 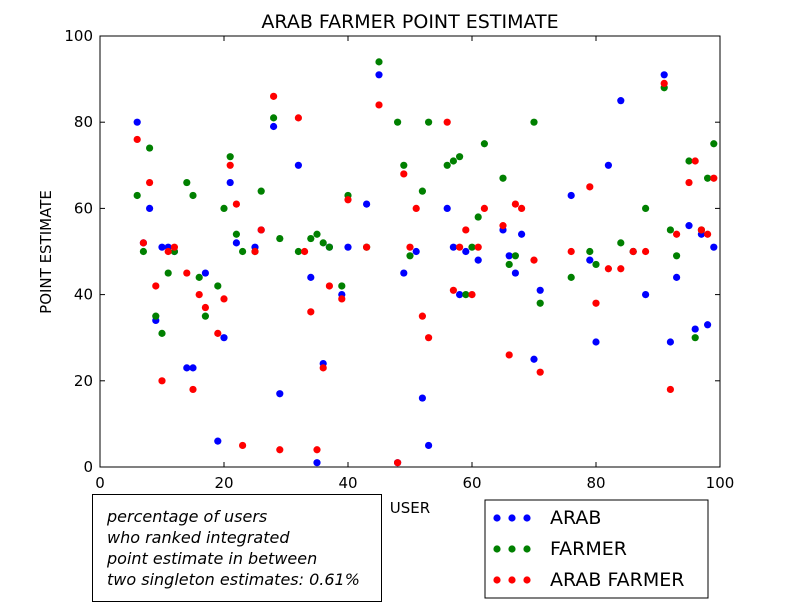 What do you see at coordinates (575, 518) in the screenshot?
I see `legend-label: ARAB` at bounding box center [575, 518].